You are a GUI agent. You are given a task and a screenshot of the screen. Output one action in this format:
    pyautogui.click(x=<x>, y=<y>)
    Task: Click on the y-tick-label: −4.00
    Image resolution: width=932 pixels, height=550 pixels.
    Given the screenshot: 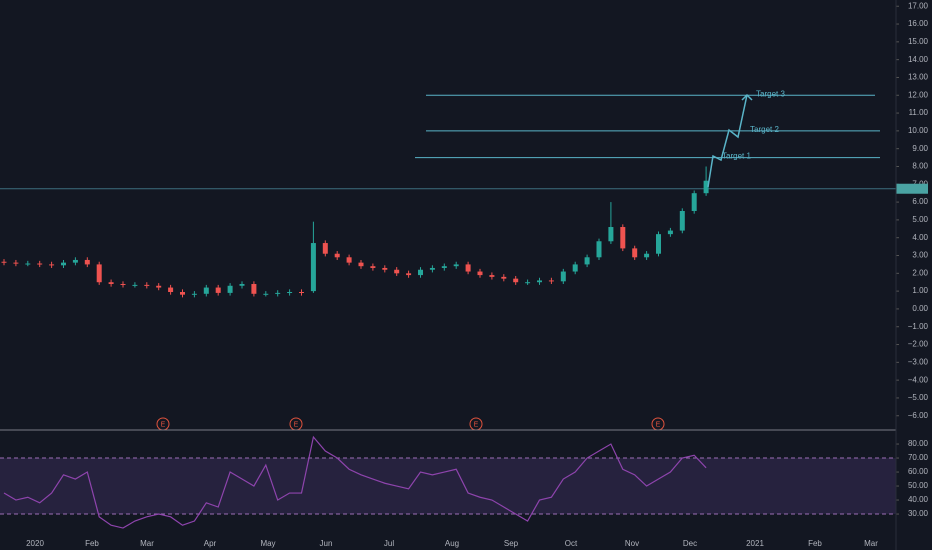 What is the action you would take?
    pyautogui.click(x=918, y=379)
    